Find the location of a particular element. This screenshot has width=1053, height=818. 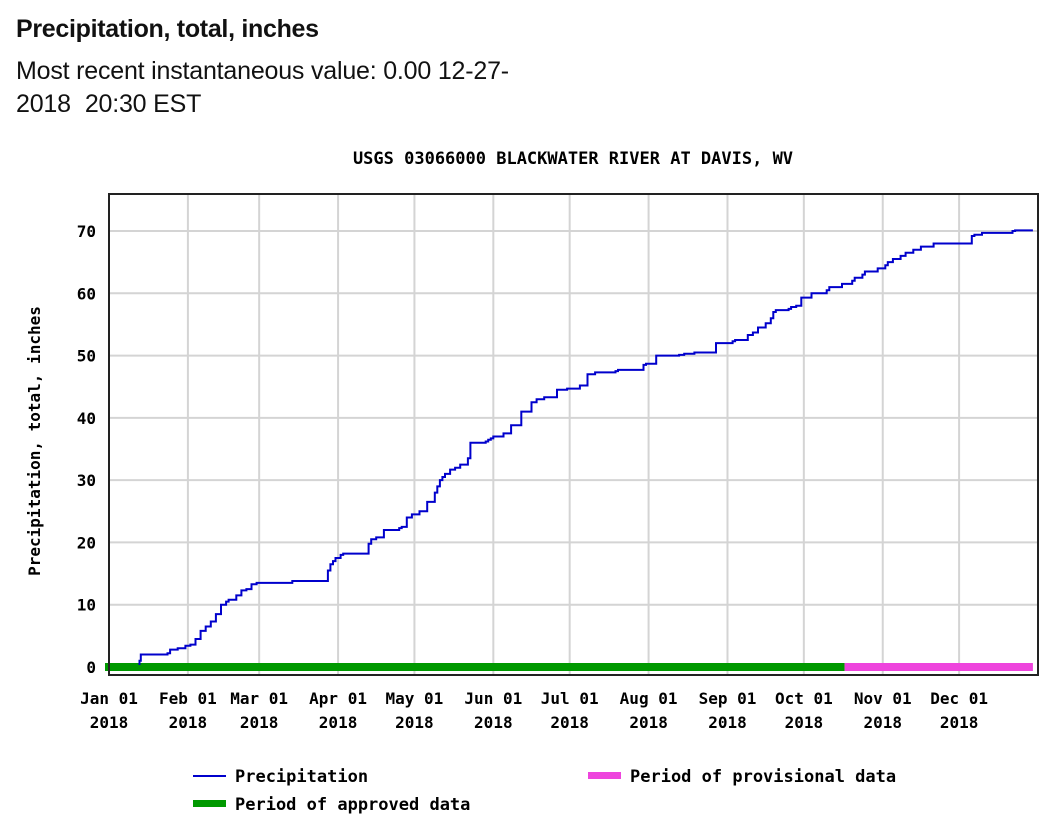

x-tick-label: Dec 01 is located at coordinates (959, 698).